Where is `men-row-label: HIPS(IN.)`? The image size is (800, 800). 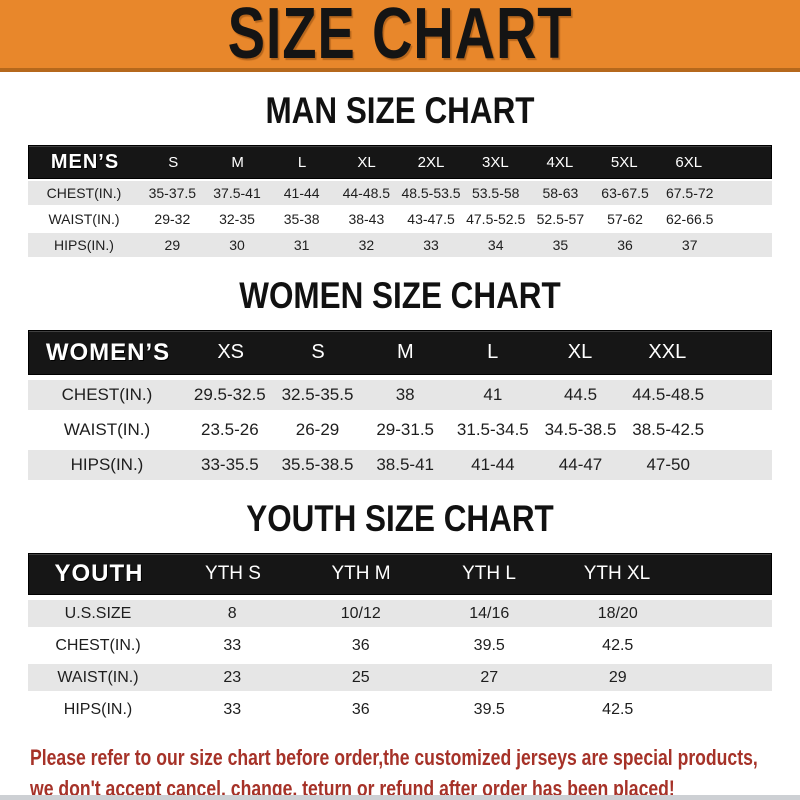 men-row-label: HIPS(IN.) is located at coordinates (84, 245).